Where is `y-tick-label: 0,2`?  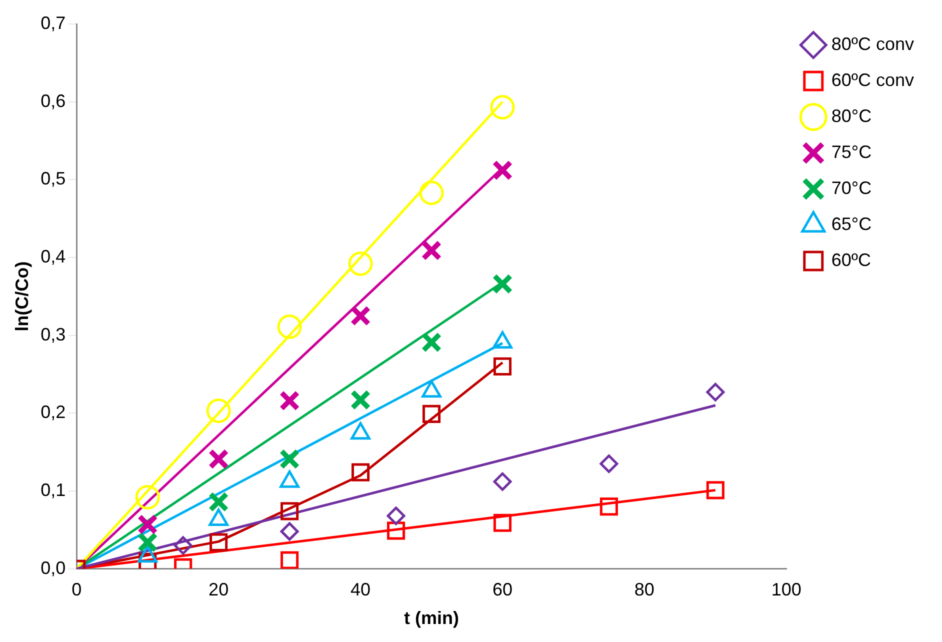
y-tick-label: 0,2 is located at coordinates (53, 412).